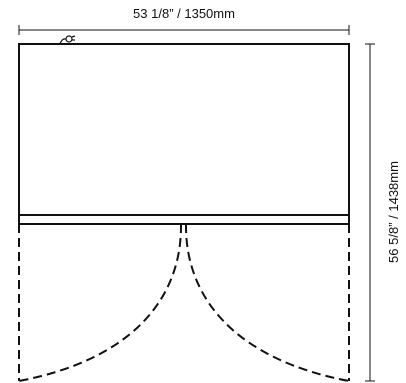 This screenshot has height=383, width=406. I want to click on width-dimension, so click(184, 30).